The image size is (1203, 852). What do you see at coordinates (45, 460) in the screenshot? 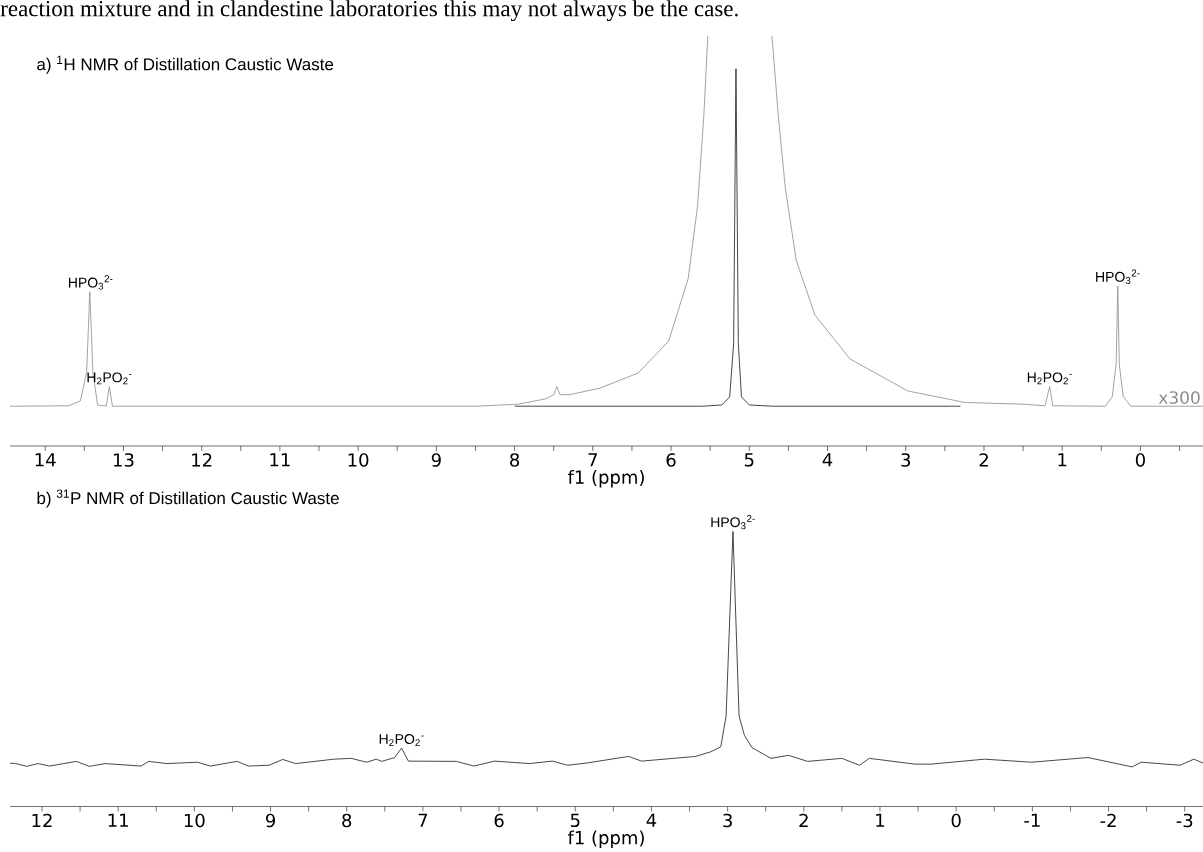
I see `x-tick-label: 14` at bounding box center [45, 460].